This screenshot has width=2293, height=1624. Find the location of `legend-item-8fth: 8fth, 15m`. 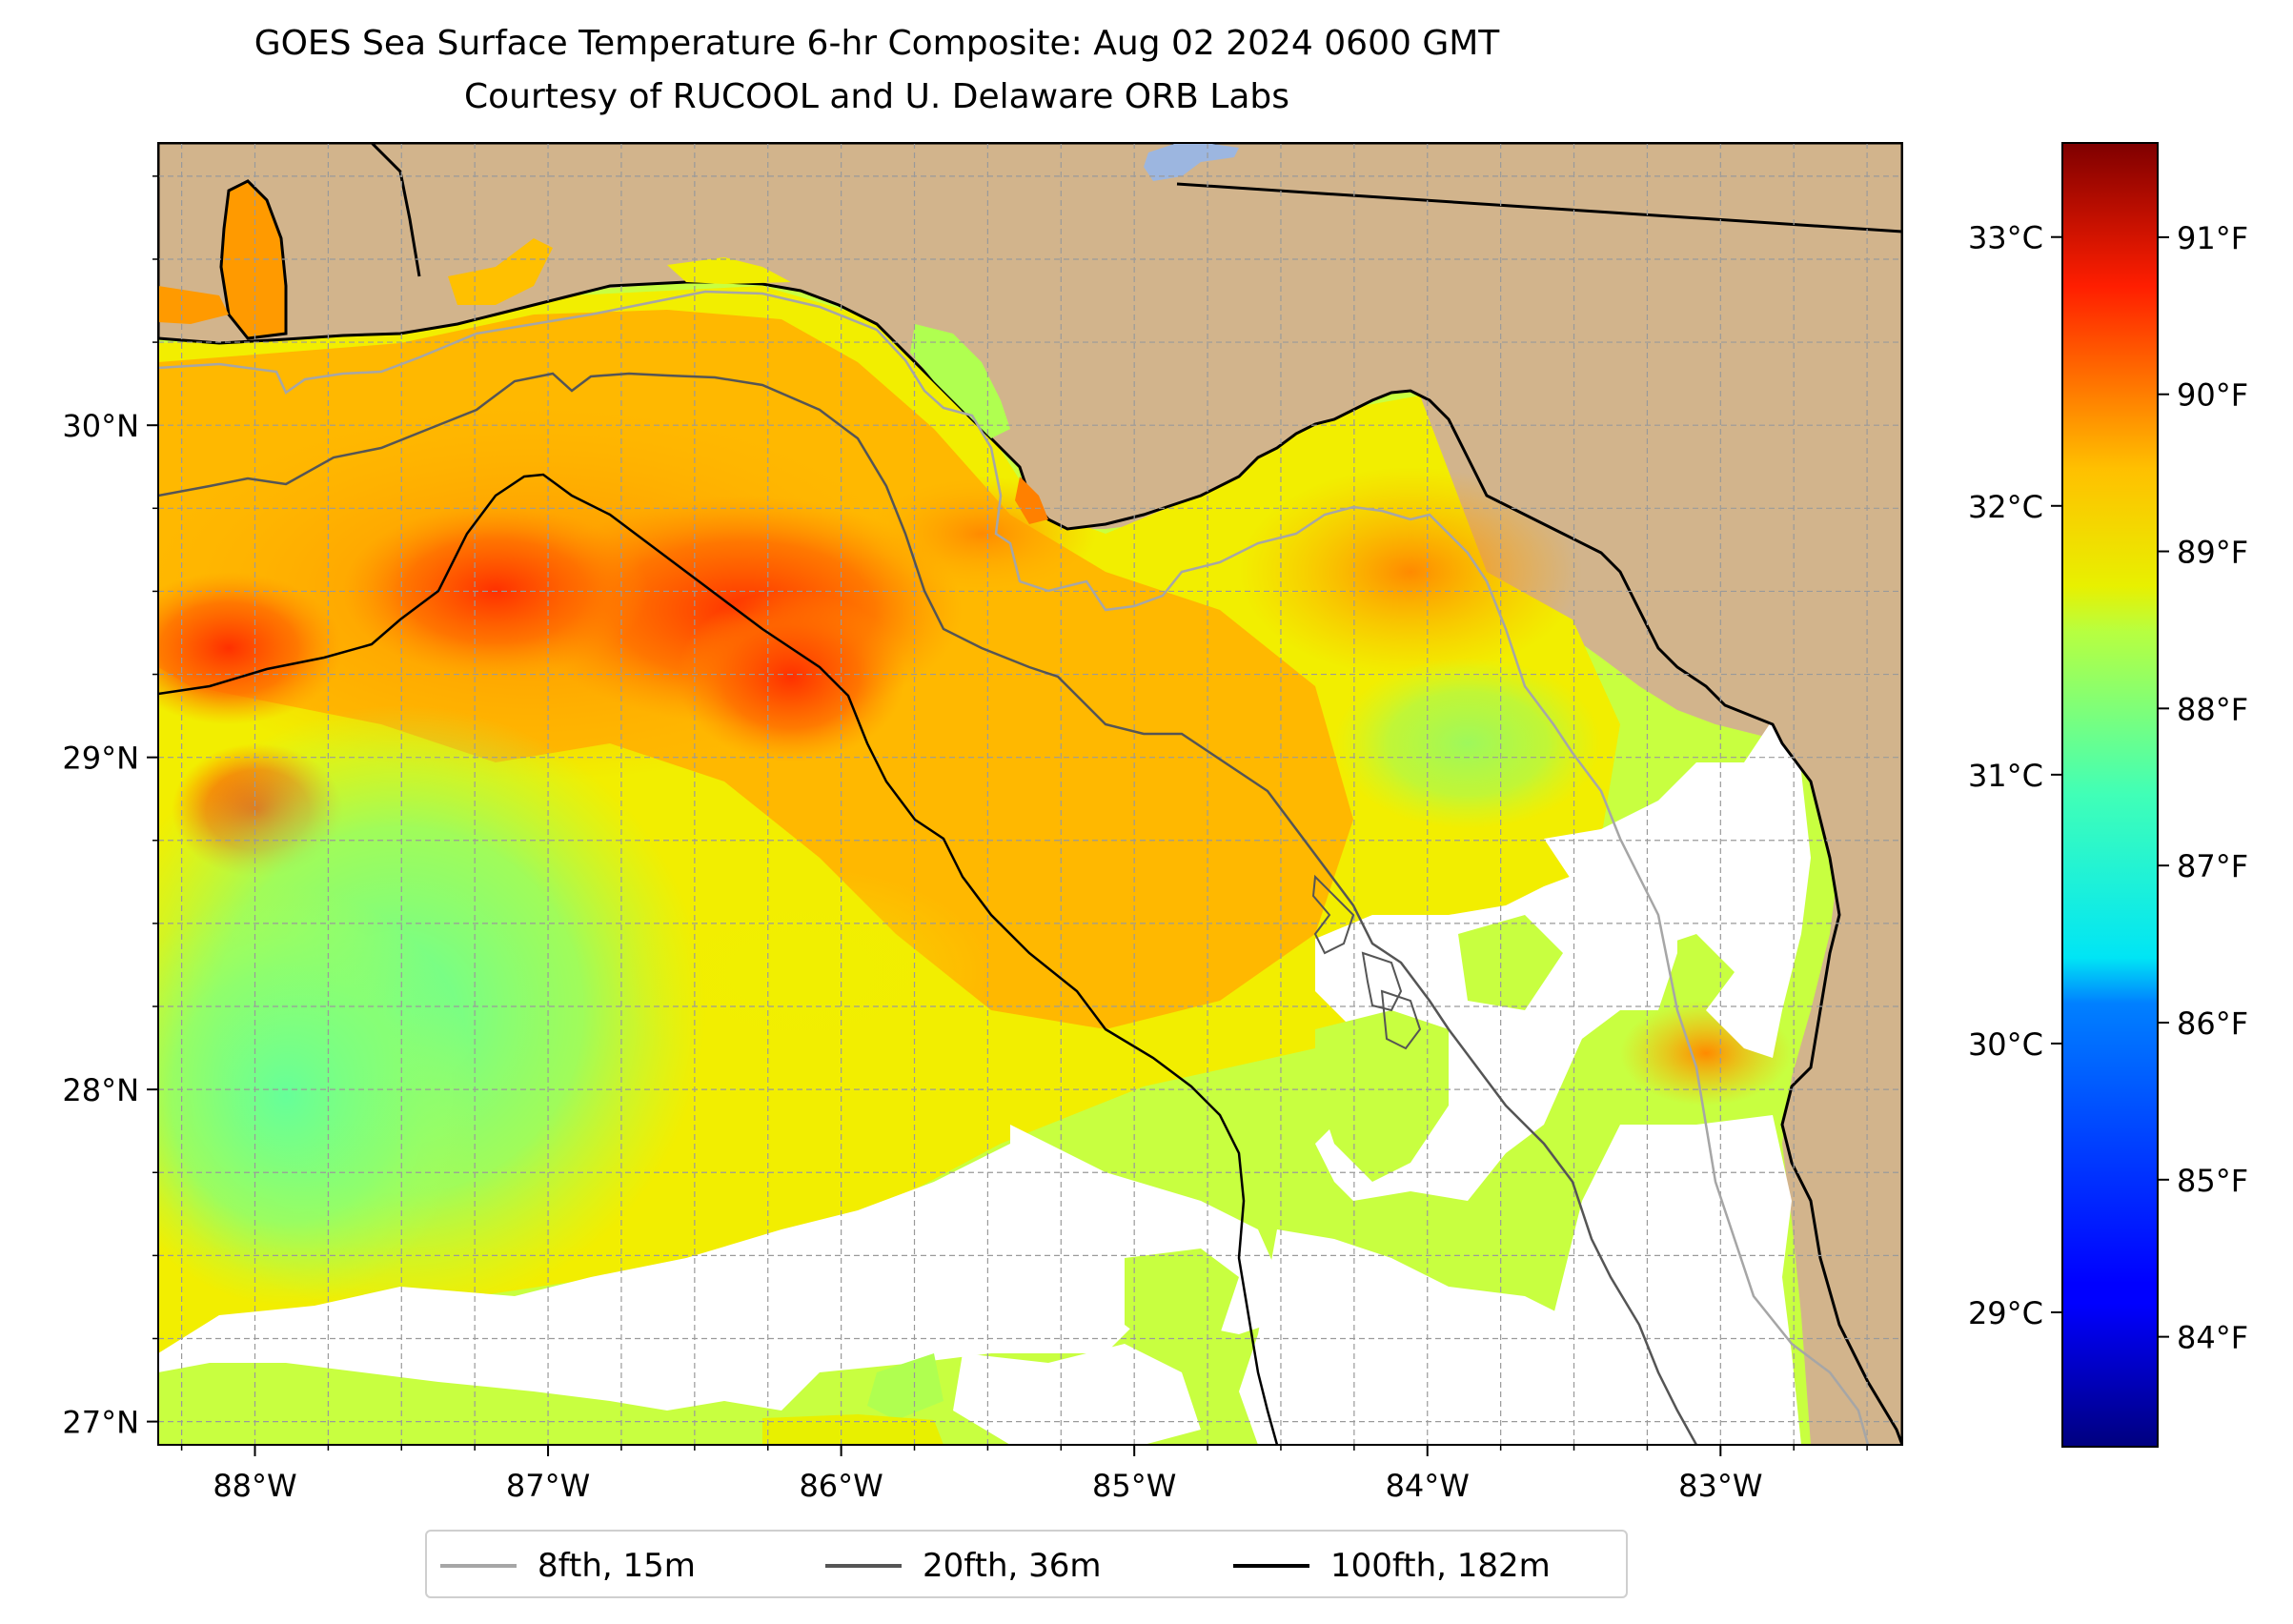

legend-item-8fth: 8fth, 15m is located at coordinates (568, 1566).